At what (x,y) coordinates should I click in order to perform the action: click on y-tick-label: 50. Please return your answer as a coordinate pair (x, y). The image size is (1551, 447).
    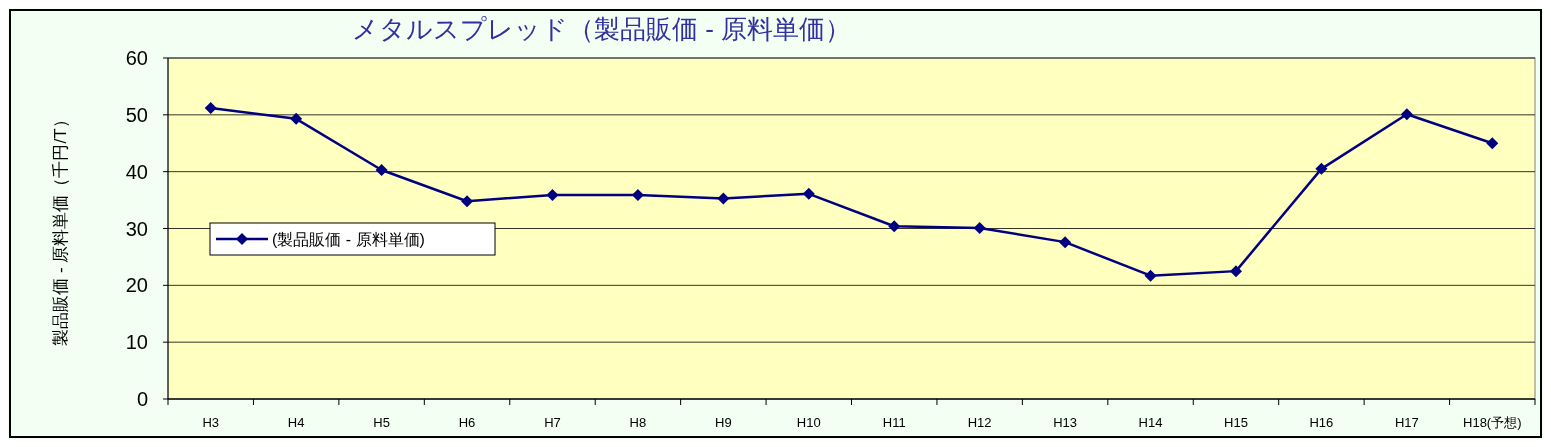
    Looking at the image, I should click on (136, 114).